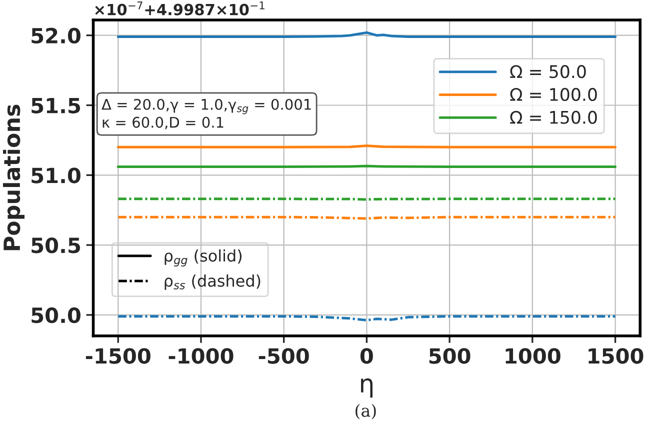 This screenshot has height=434, width=671. What do you see at coordinates (56, 246) in the screenshot?
I see `y-tick-label: 50.5` at bounding box center [56, 246].